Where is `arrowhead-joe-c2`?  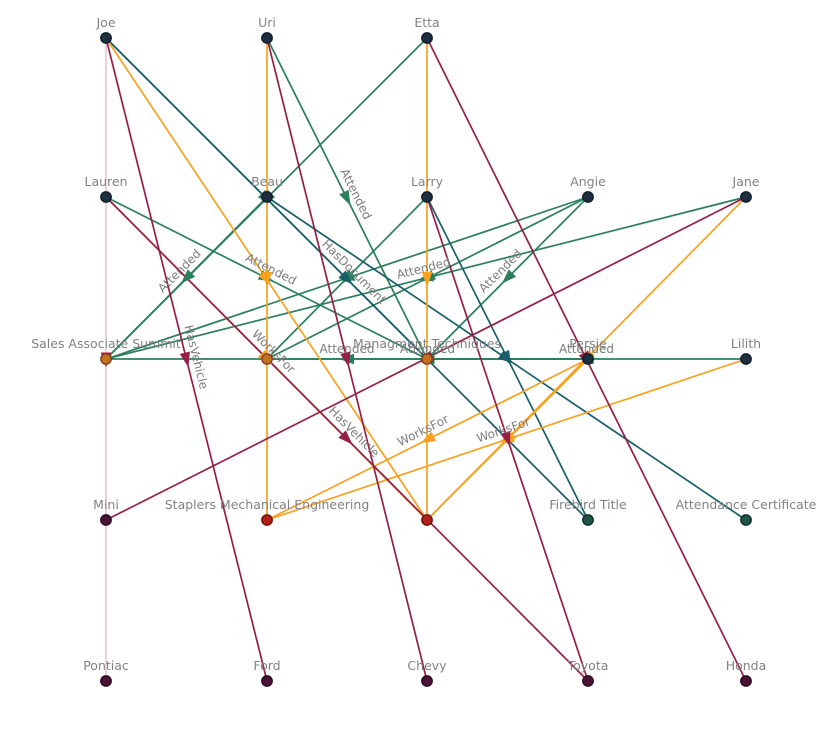
arrowhead-joe-c2 is located at coordinates (264, 278).